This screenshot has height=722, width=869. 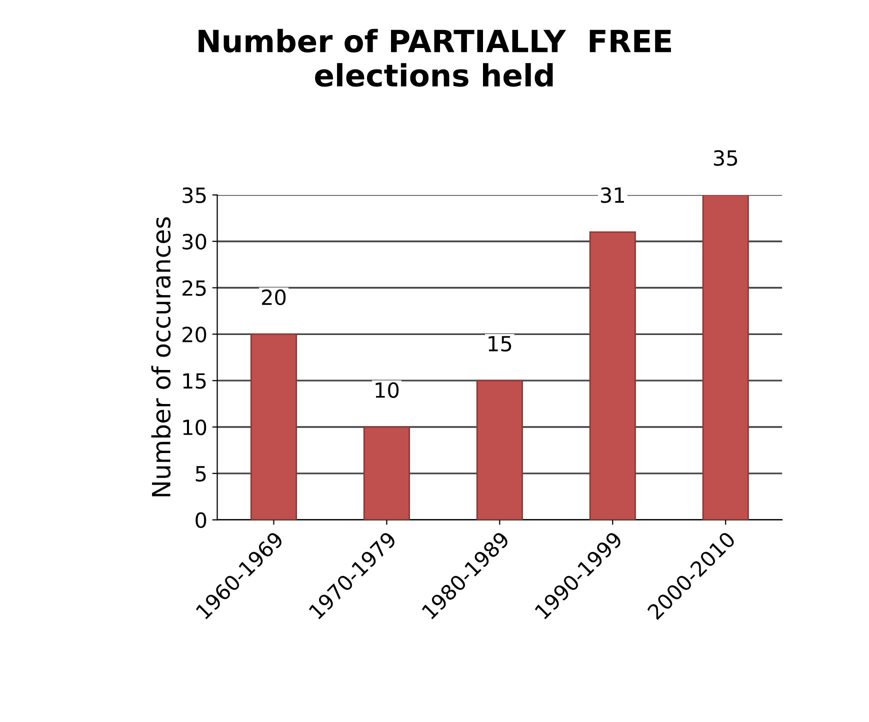 I want to click on y-tick-label: 25, so click(x=194, y=288).